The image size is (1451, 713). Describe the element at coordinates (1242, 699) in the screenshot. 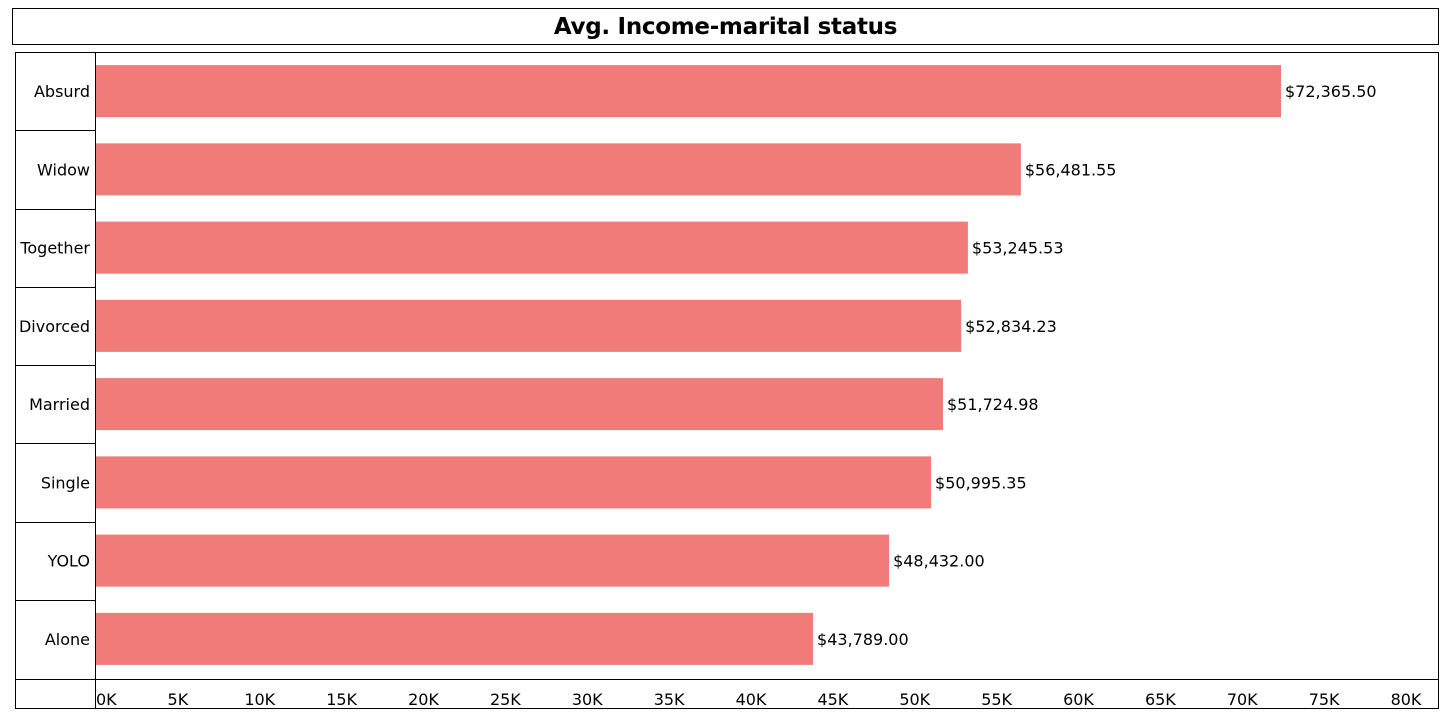

I see `x-tick-label: 70K` at that location.